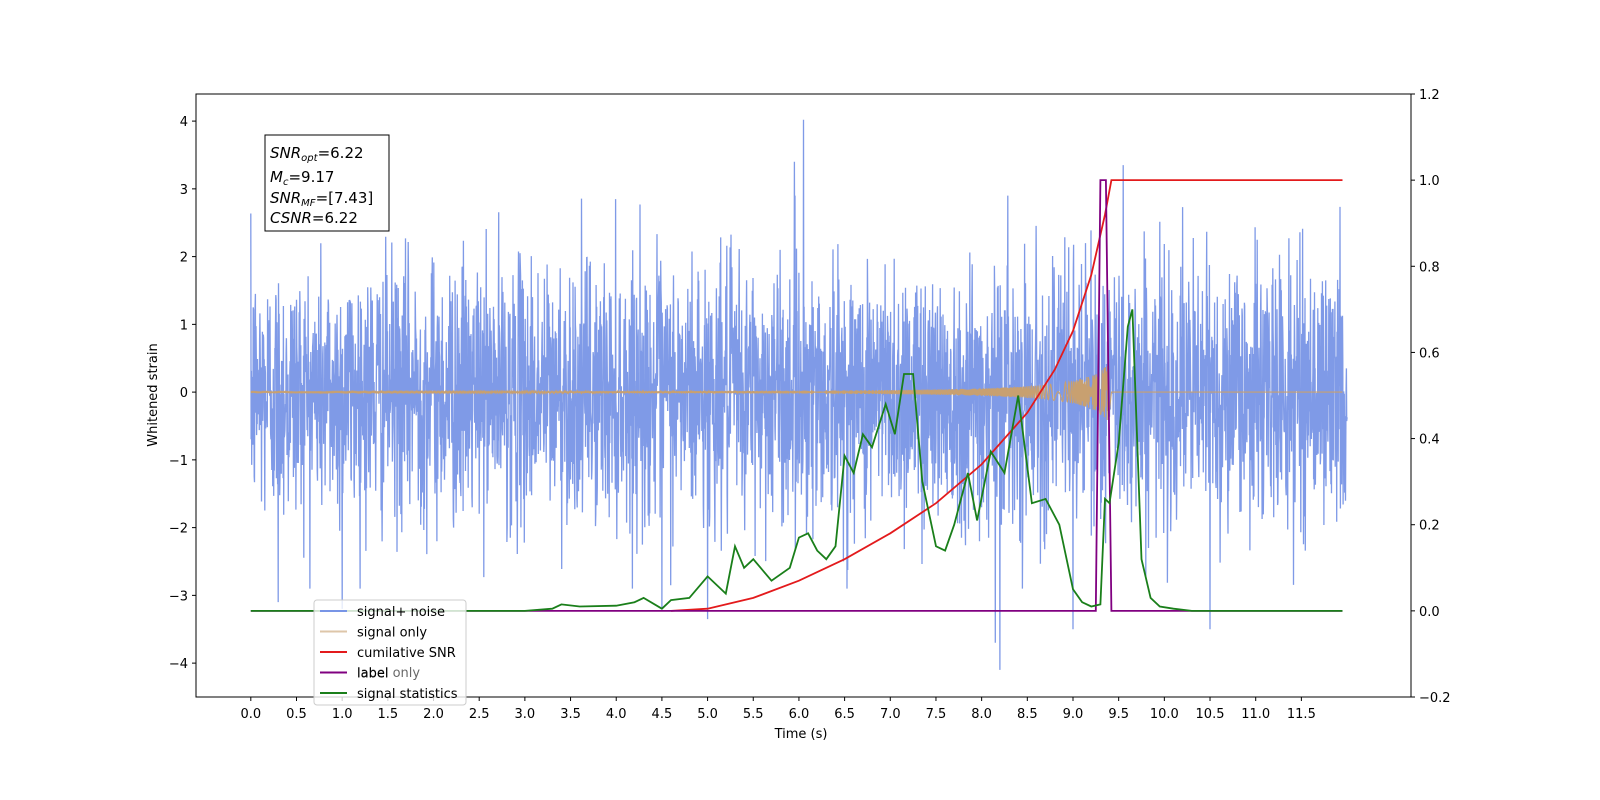 This screenshot has height=800, width=1600. I want to click on x-tick-label: 2.0, so click(433, 714).